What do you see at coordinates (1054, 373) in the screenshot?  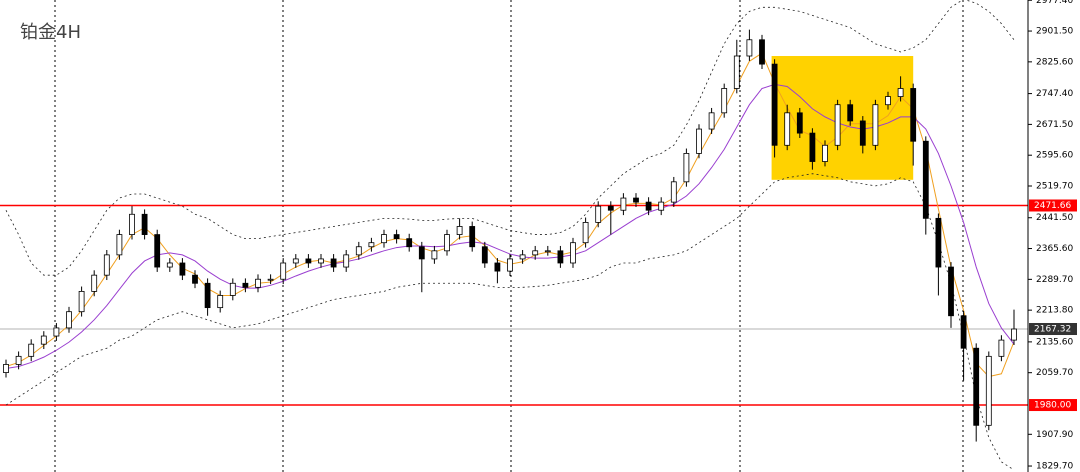 I see `y-tick-label: 2059.70` at bounding box center [1054, 373].